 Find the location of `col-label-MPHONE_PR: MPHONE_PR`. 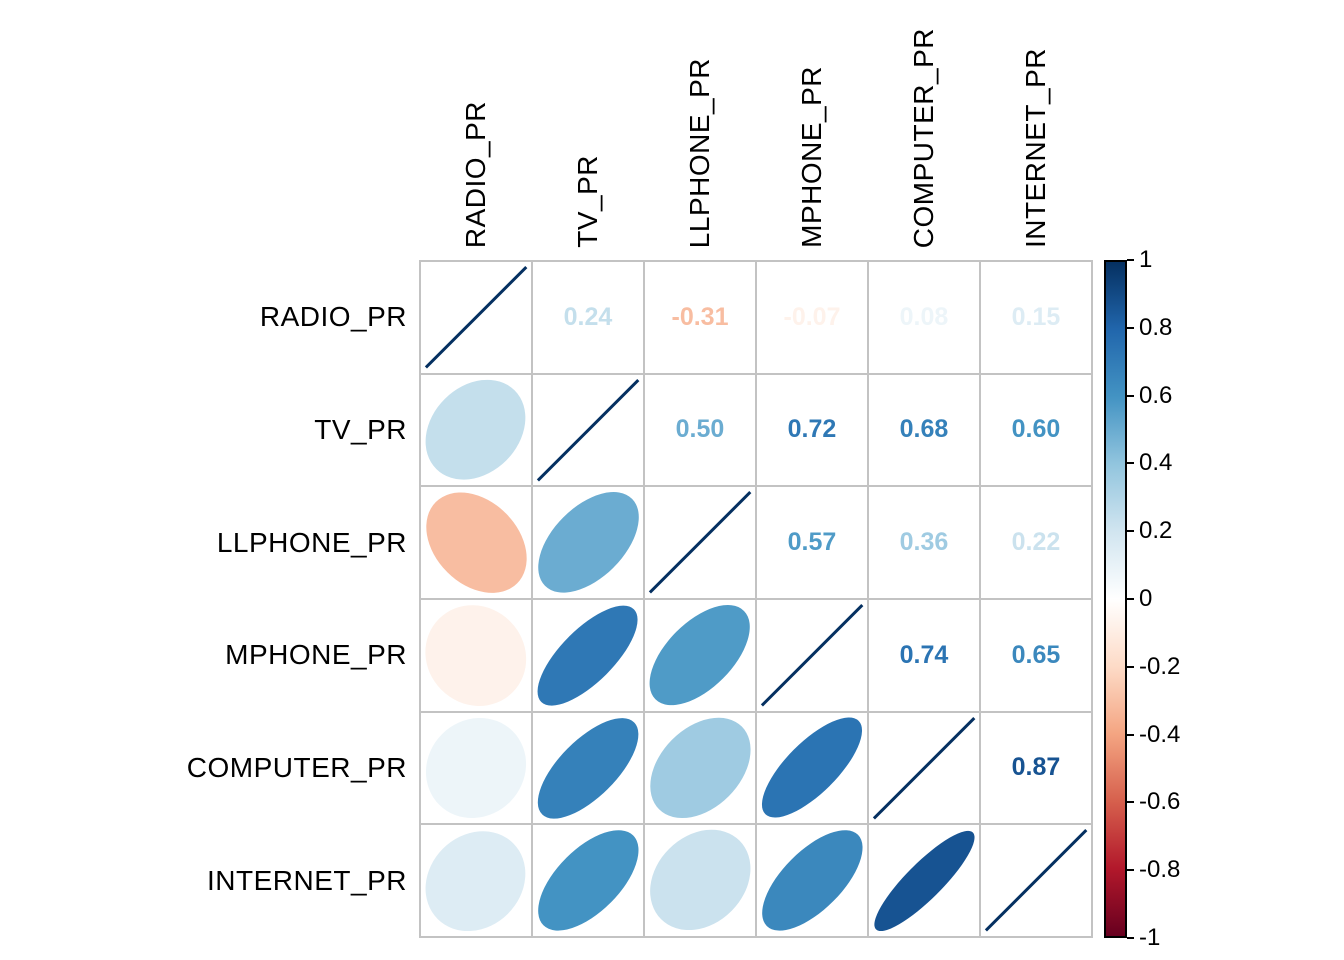

col-label-MPHONE_PR: MPHONE_PR is located at coordinates (812, 125).